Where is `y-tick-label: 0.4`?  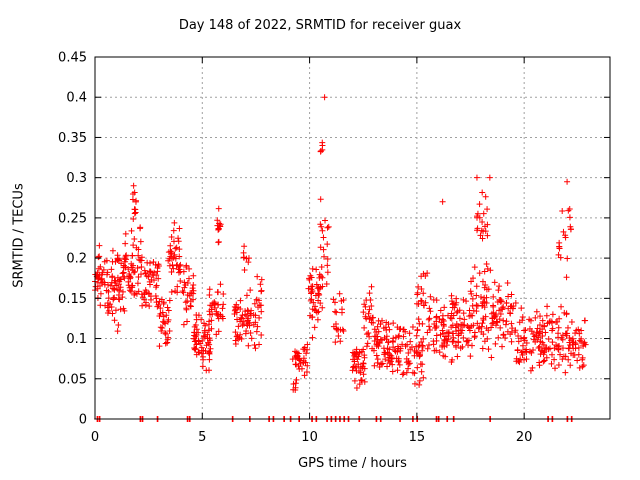 y-tick-label: 0.4 is located at coordinates (76, 98).